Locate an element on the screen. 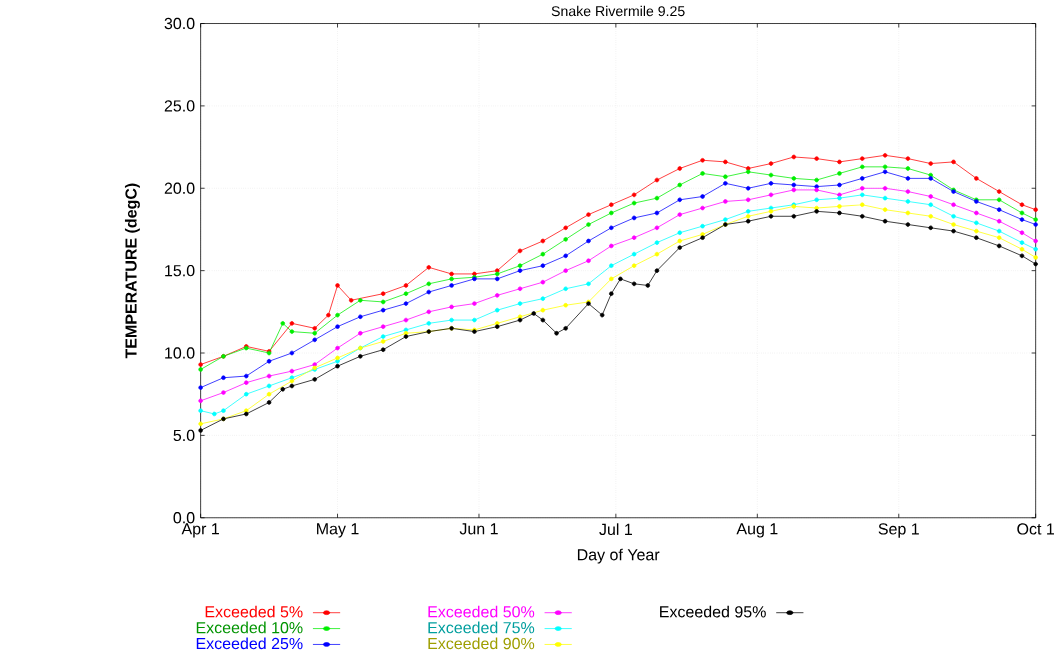 The width and height of the screenshot is (1062, 670). y-tick-label: 25.0 is located at coordinates (179, 106).